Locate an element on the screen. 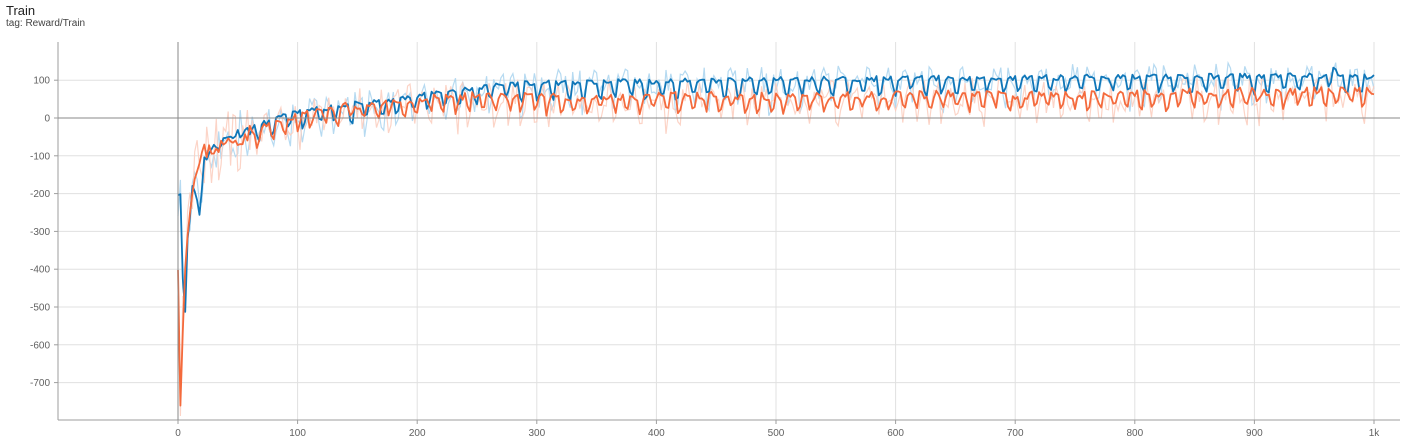  y-tick-label: -300 is located at coordinates (40, 232).